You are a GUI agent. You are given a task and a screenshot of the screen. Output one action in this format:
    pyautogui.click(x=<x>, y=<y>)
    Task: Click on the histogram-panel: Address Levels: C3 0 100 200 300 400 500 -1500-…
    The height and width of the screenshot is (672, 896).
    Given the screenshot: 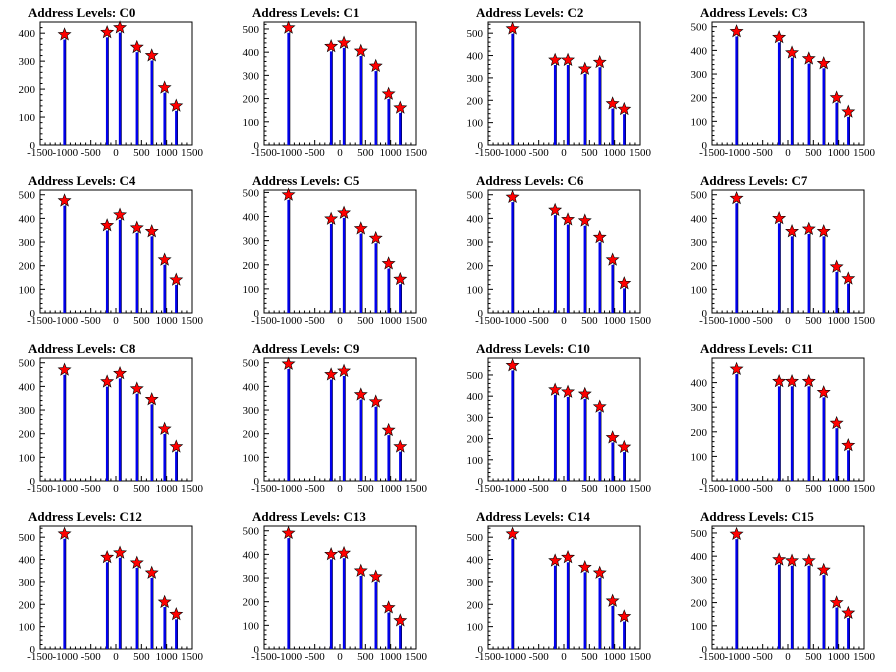 What is the action you would take?
    pyautogui.click(x=784, y=84)
    